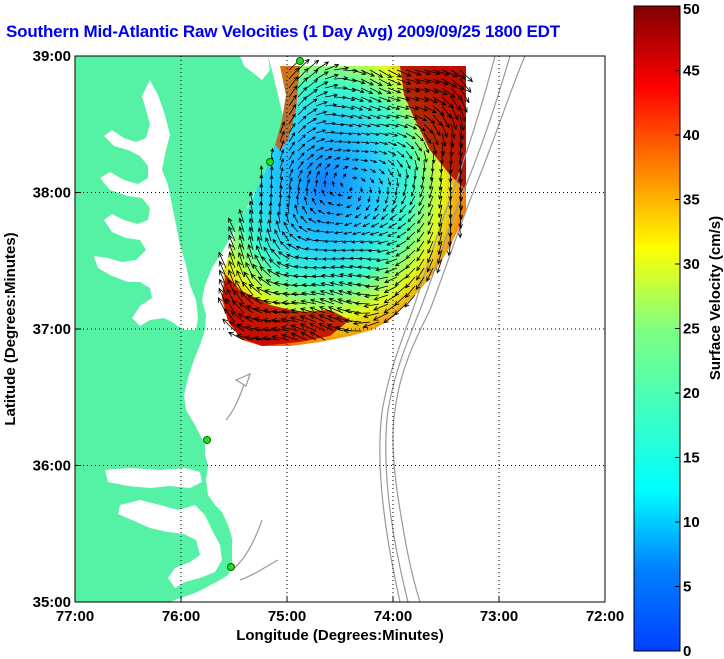 Image resolution: width=724 pixels, height=659 pixels. I want to click on y-tick-label: 39:00, so click(52, 56).